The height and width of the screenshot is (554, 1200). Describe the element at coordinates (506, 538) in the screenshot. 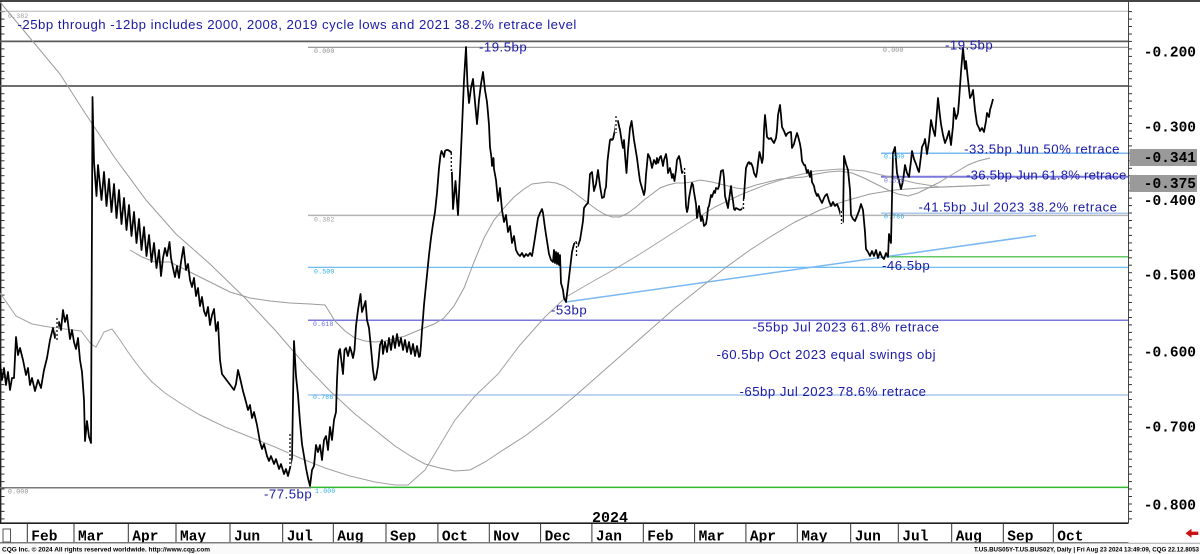

I see `svg-text: Nov` at that location.